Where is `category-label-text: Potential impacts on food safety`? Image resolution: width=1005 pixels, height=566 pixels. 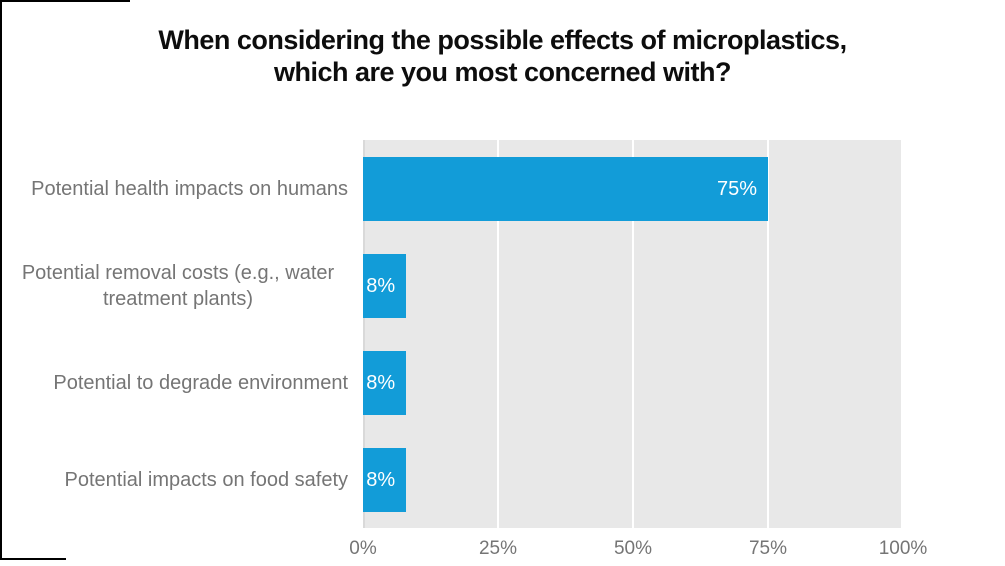 category-label-text: Potential impacts on food safety is located at coordinates (206, 480).